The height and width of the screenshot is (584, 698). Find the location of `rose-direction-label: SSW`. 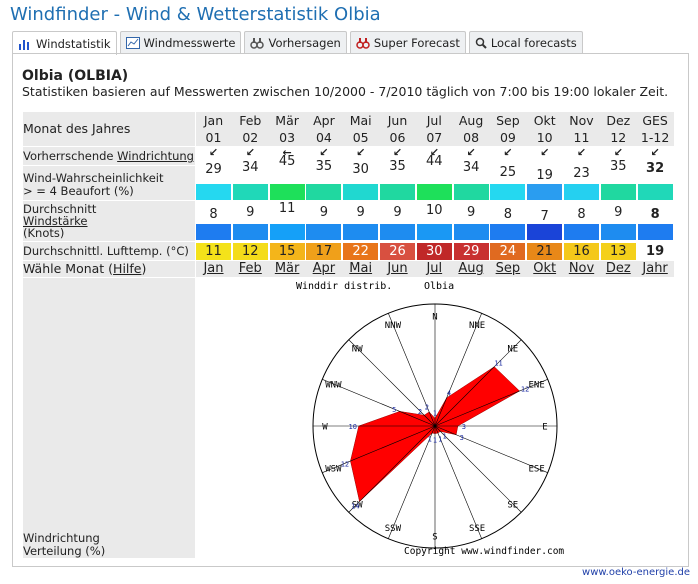

rose-direction-label: SSW is located at coordinates (393, 529).